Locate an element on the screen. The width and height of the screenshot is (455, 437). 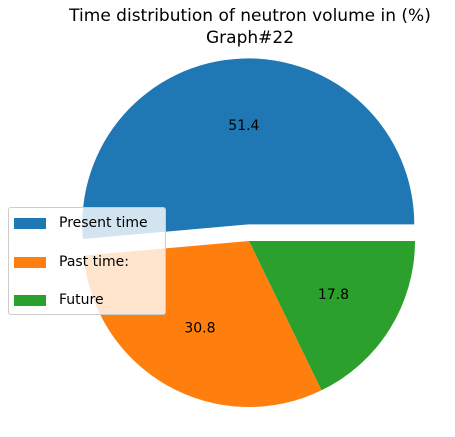
legend-swatch-past is located at coordinates (30, 262).